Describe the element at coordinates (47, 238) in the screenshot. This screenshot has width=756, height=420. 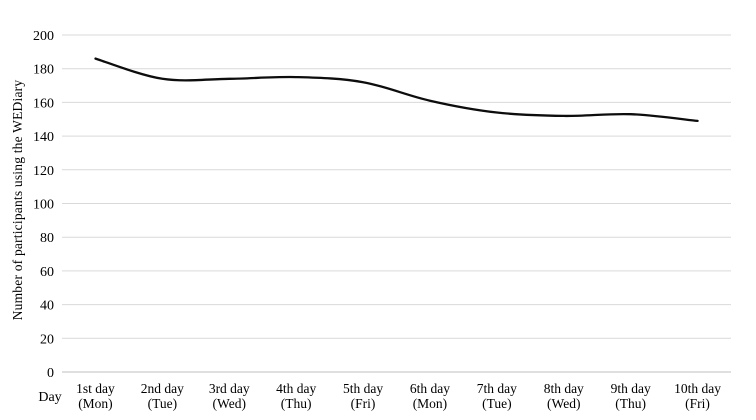
I see `y-tick-label: 80` at that location.